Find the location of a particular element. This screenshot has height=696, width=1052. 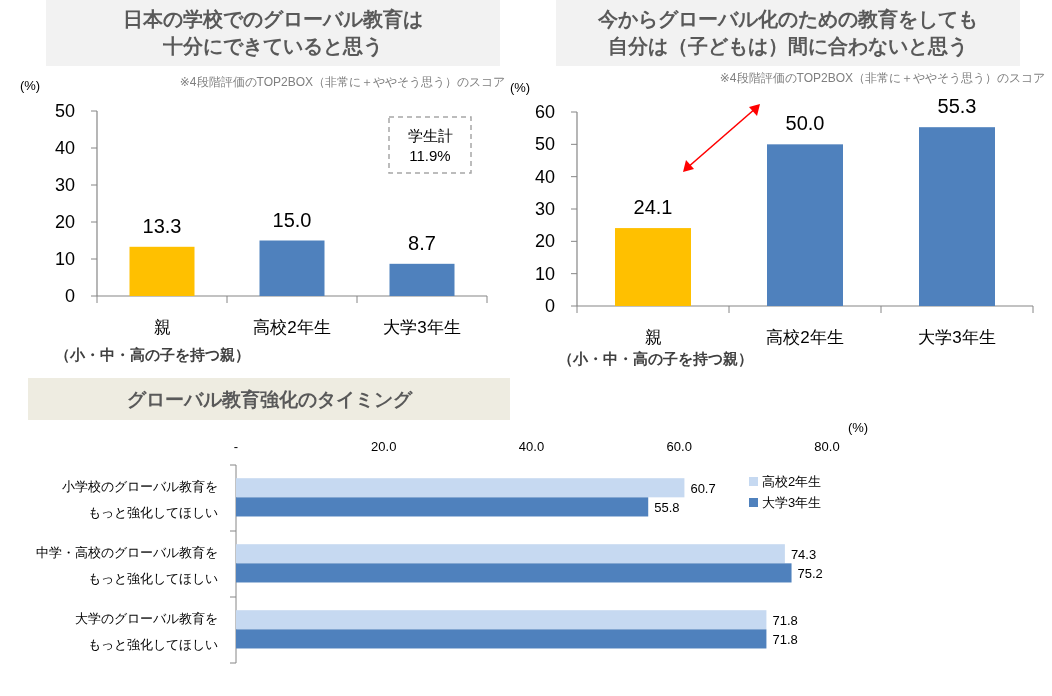

annotation: 学生計 11.9% is located at coordinates (430, 145).